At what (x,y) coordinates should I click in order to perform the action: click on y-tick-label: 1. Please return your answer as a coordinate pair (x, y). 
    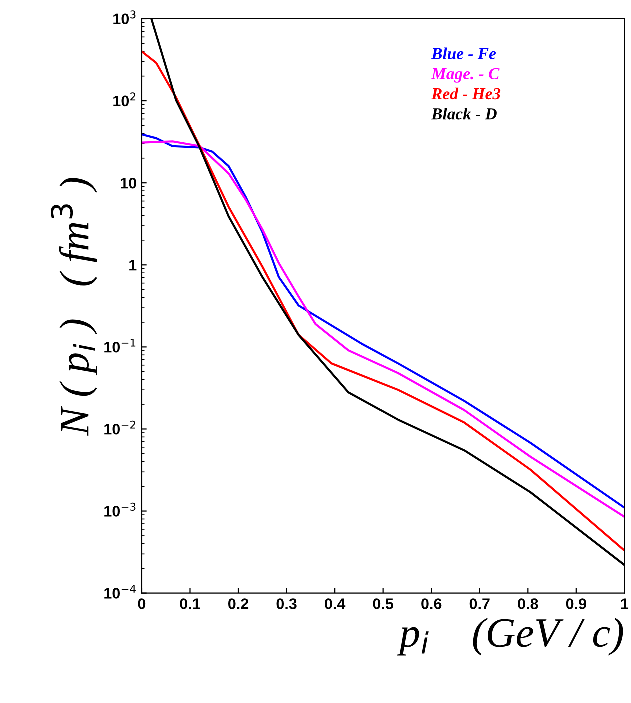
    Looking at the image, I should click on (133, 265).